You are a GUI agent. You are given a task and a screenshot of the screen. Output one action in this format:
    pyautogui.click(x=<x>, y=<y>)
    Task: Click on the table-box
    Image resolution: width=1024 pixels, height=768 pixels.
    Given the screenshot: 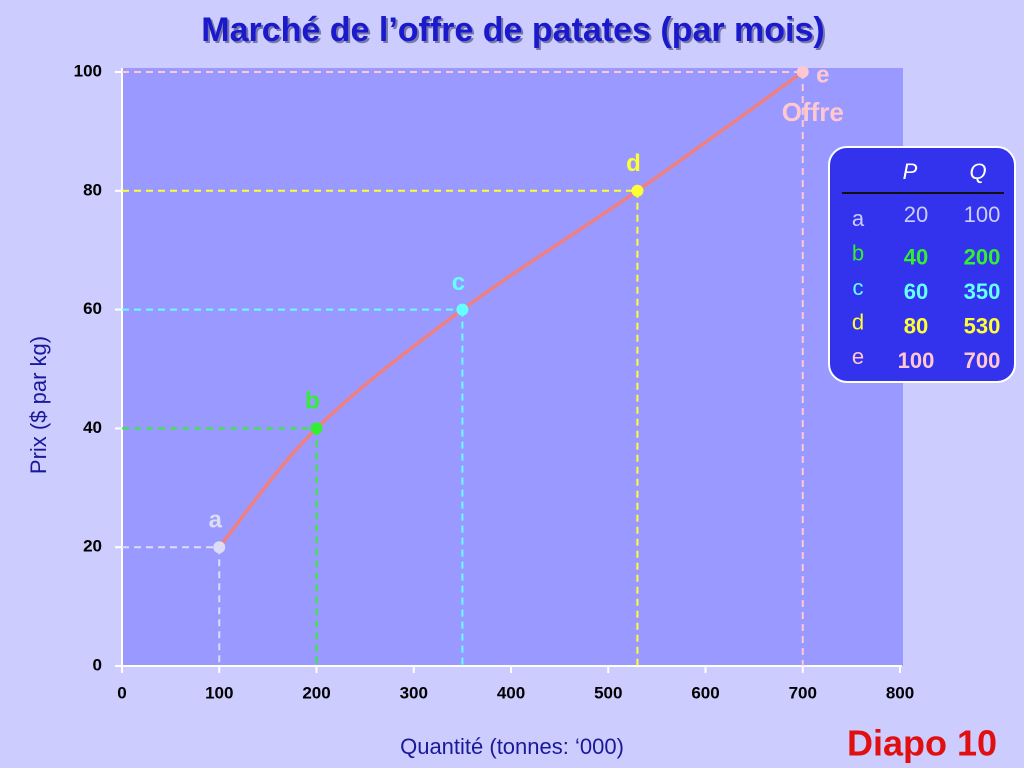 What is the action you would take?
    pyautogui.click(x=922, y=264)
    